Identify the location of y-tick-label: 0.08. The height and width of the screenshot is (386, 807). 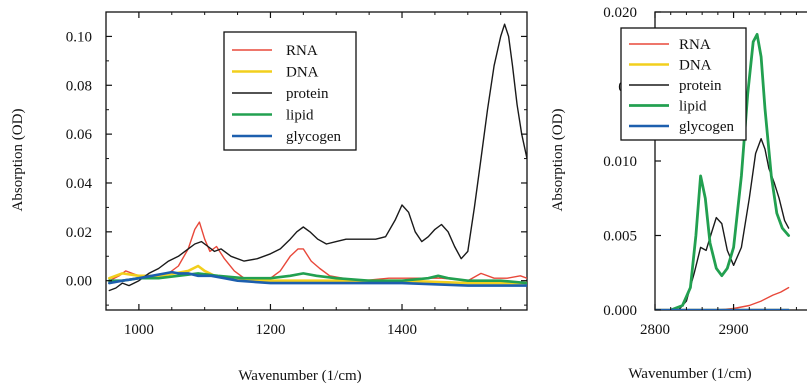
(79, 86).